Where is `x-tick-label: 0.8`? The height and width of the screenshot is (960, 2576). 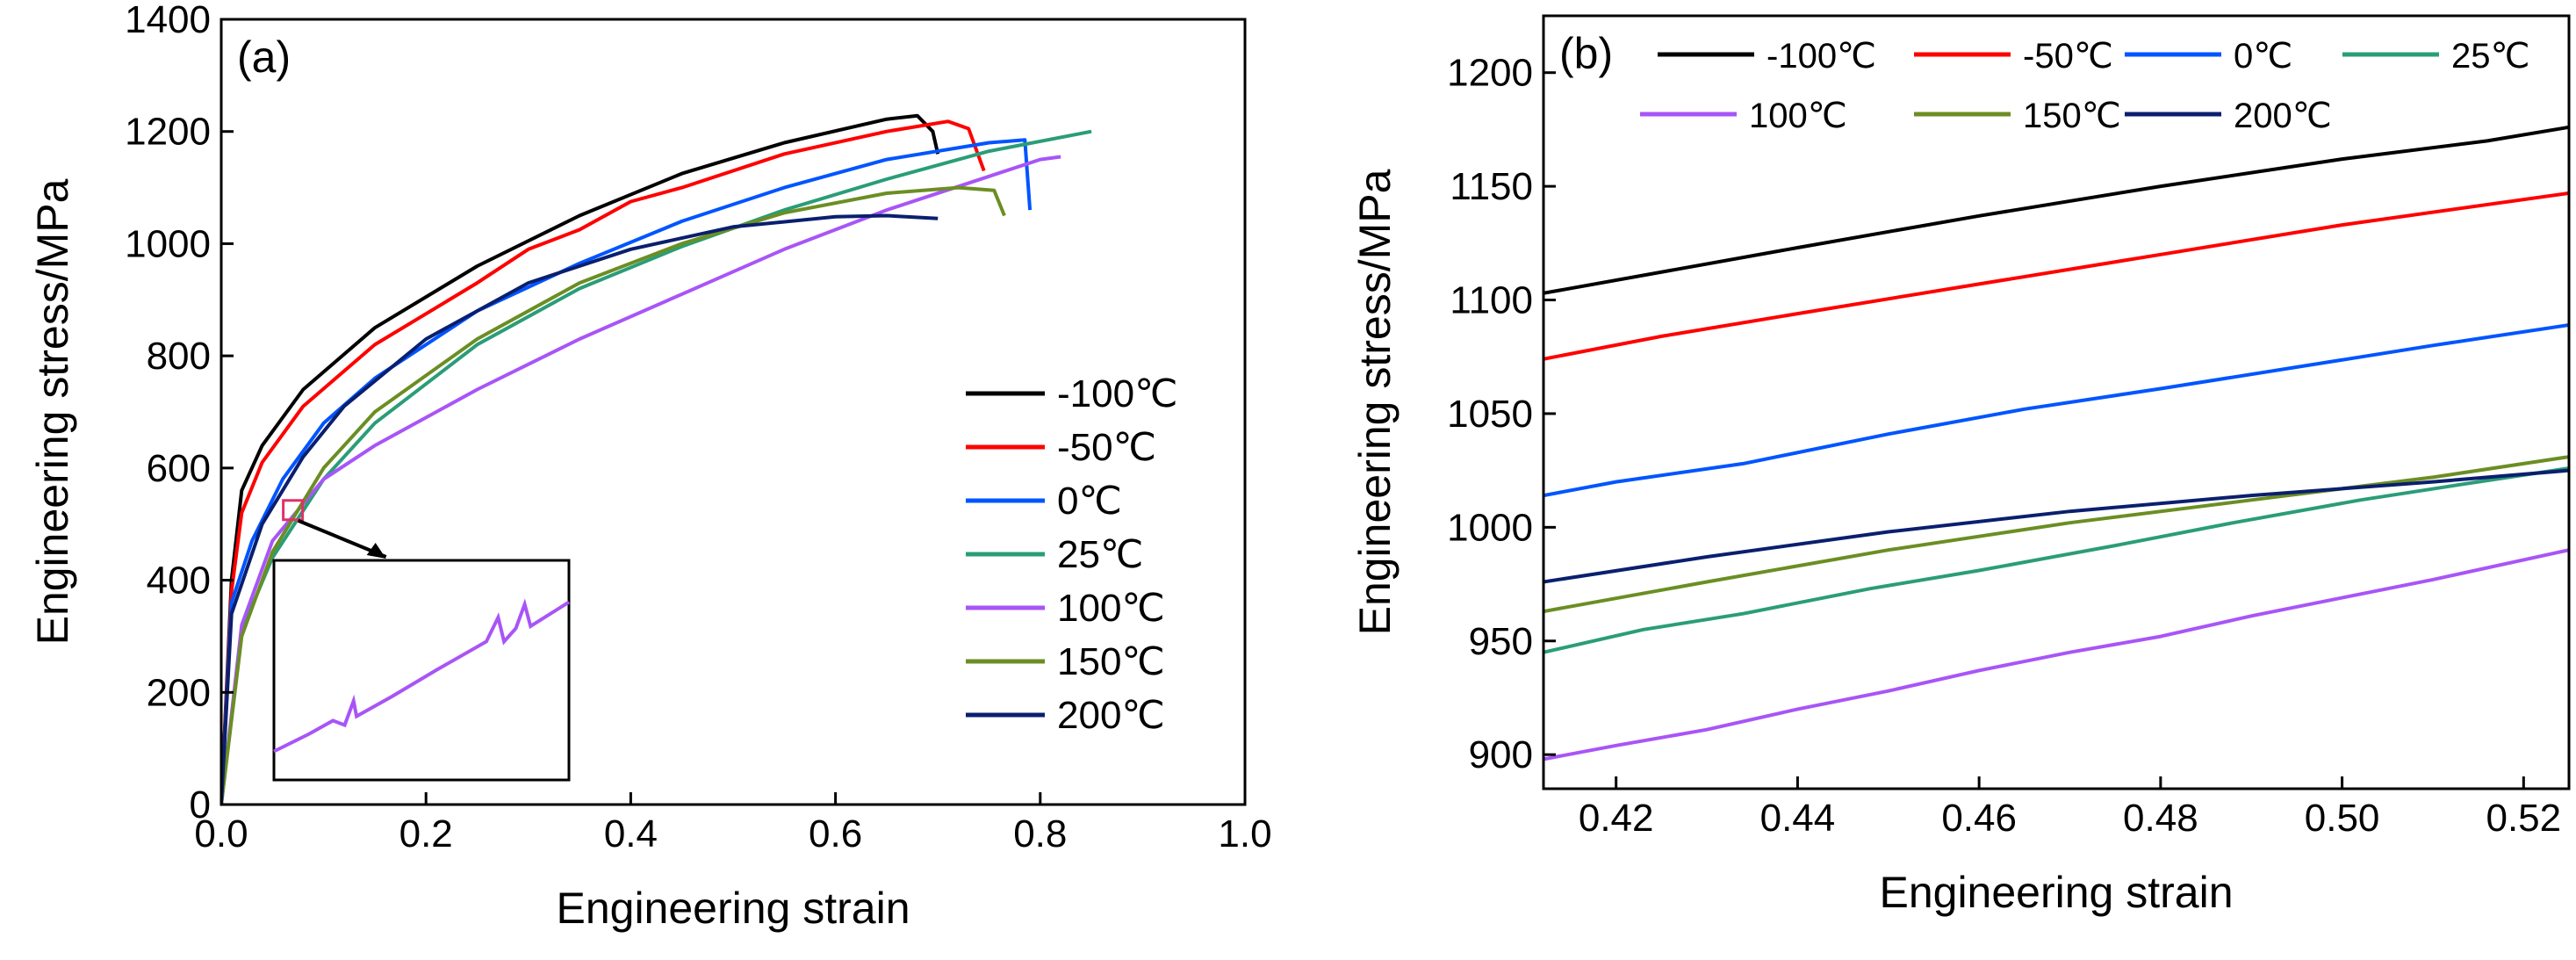
x-tick-label: 0.8 is located at coordinates (1040, 833).